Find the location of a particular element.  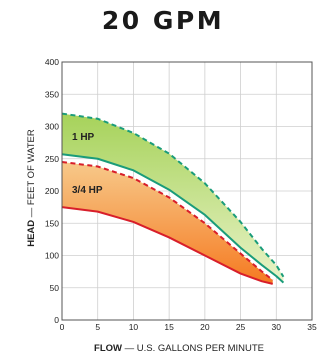

x-tick-label: 10 is located at coordinates (134, 327).